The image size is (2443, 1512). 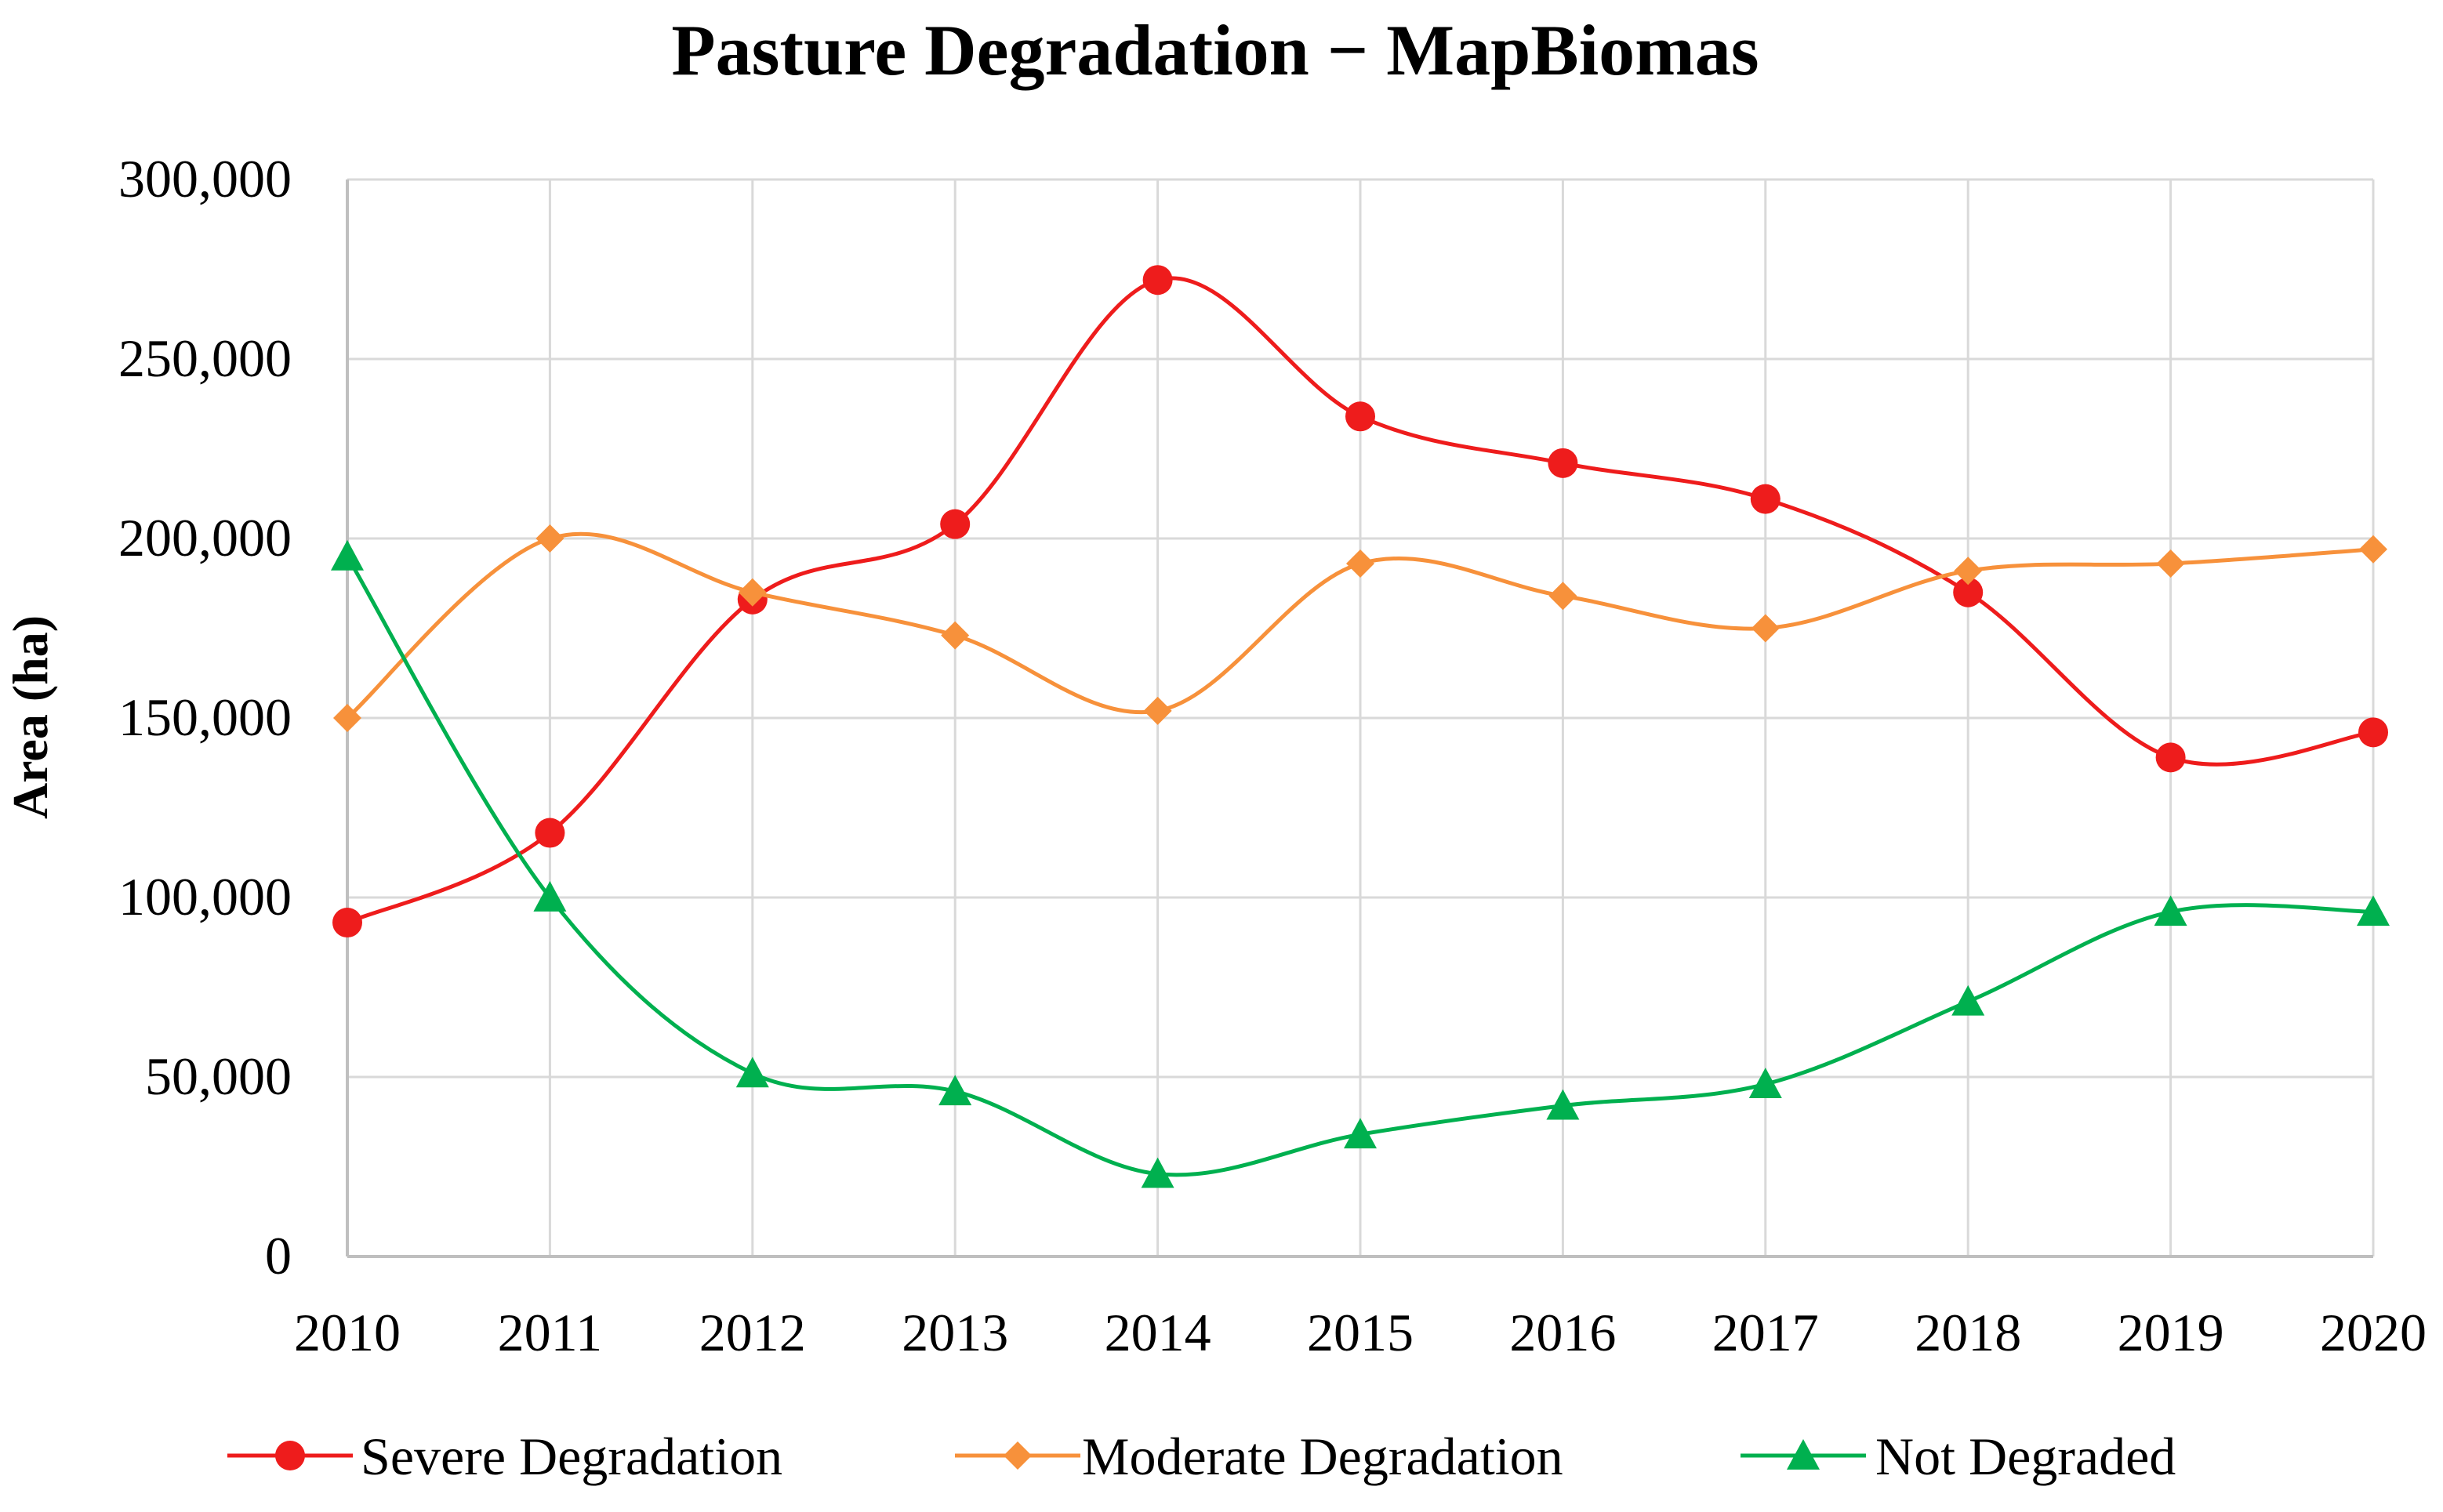 I want to click on not-degraded-point-2015, so click(x=1360, y=1133).